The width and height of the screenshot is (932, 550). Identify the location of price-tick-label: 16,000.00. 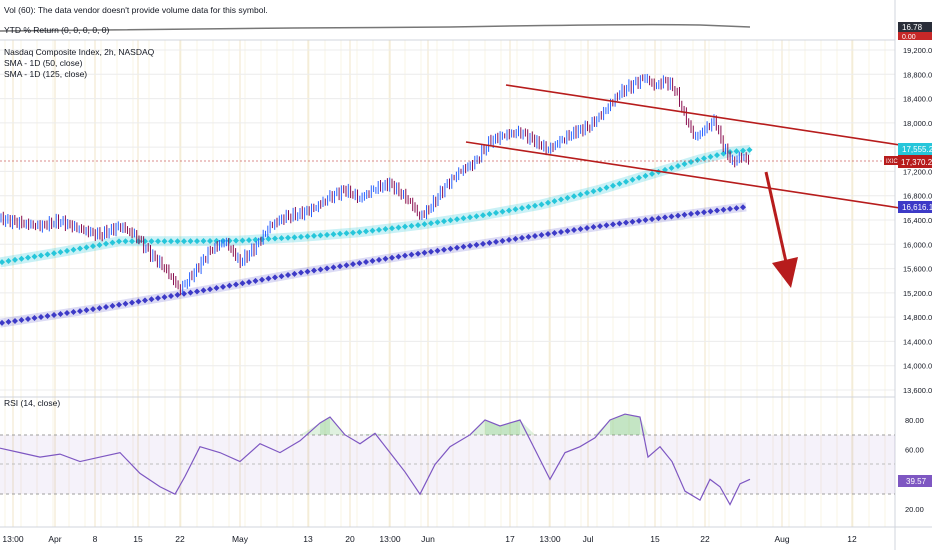
(917, 244).